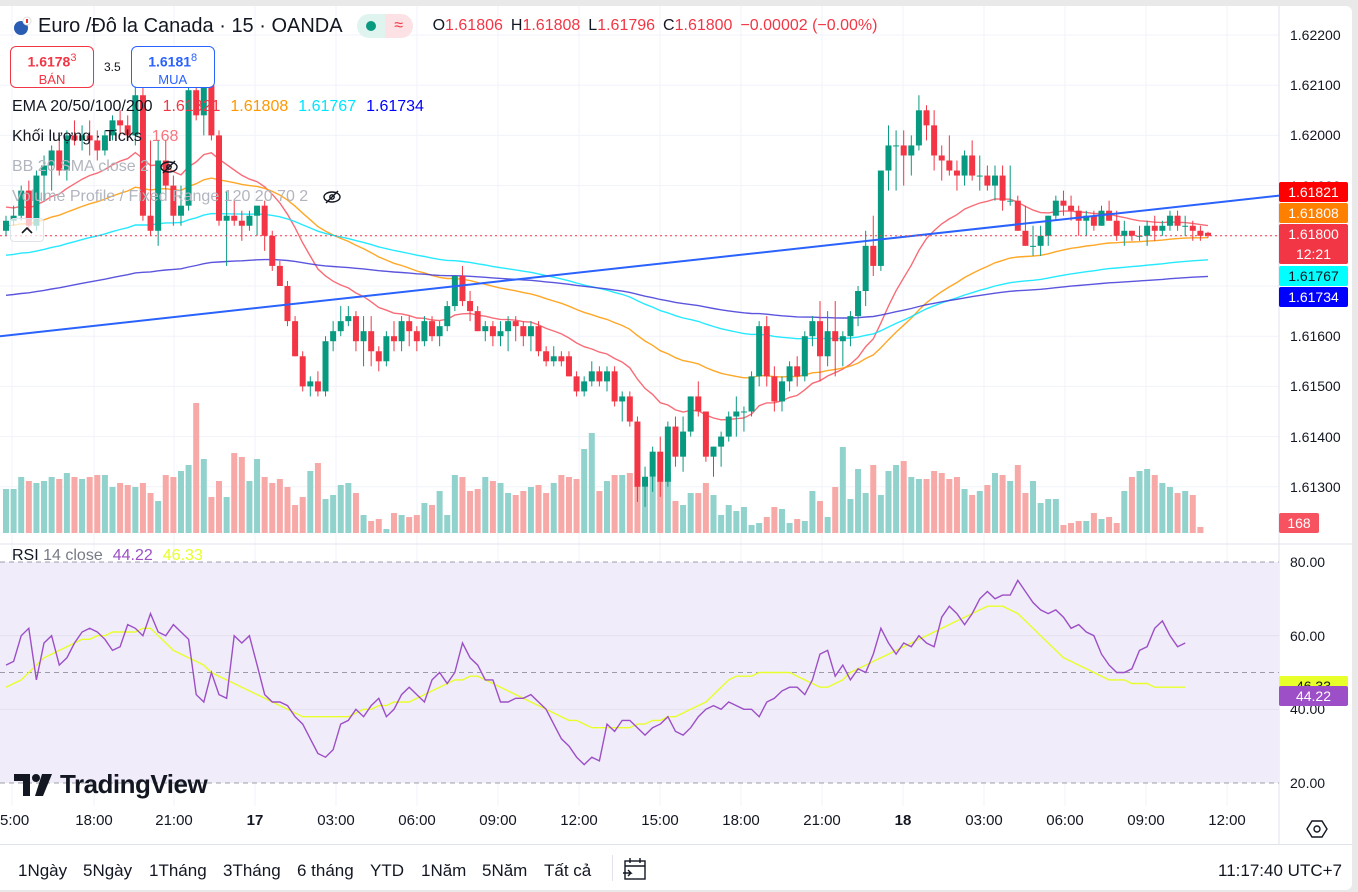 The height and width of the screenshot is (892, 1358). What do you see at coordinates (568, 870) in the screenshot?
I see `range-button: Tất cả` at bounding box center [568, 870].